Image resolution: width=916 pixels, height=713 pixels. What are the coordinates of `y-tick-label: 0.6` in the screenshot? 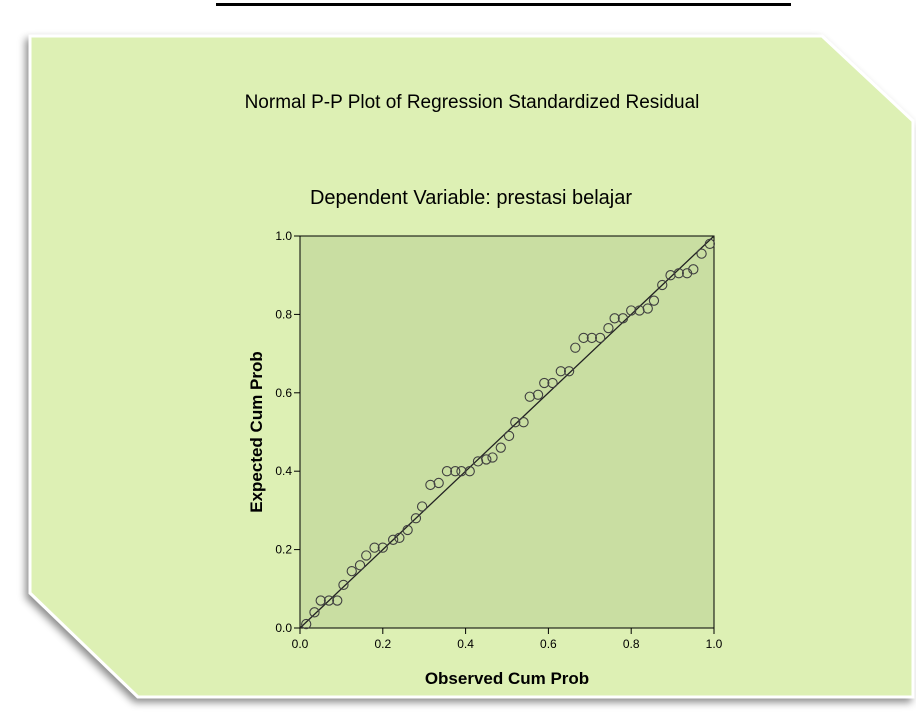 It's located at (283, 393).